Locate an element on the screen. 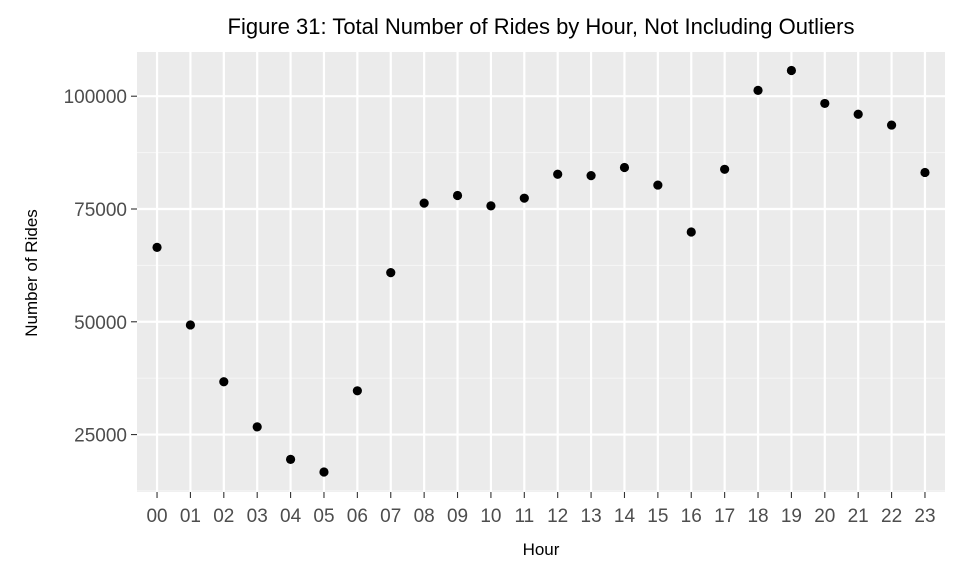 This screenshot has height=576, width=960. y-tick-label: 25000 is located at coordinates (100, 436).